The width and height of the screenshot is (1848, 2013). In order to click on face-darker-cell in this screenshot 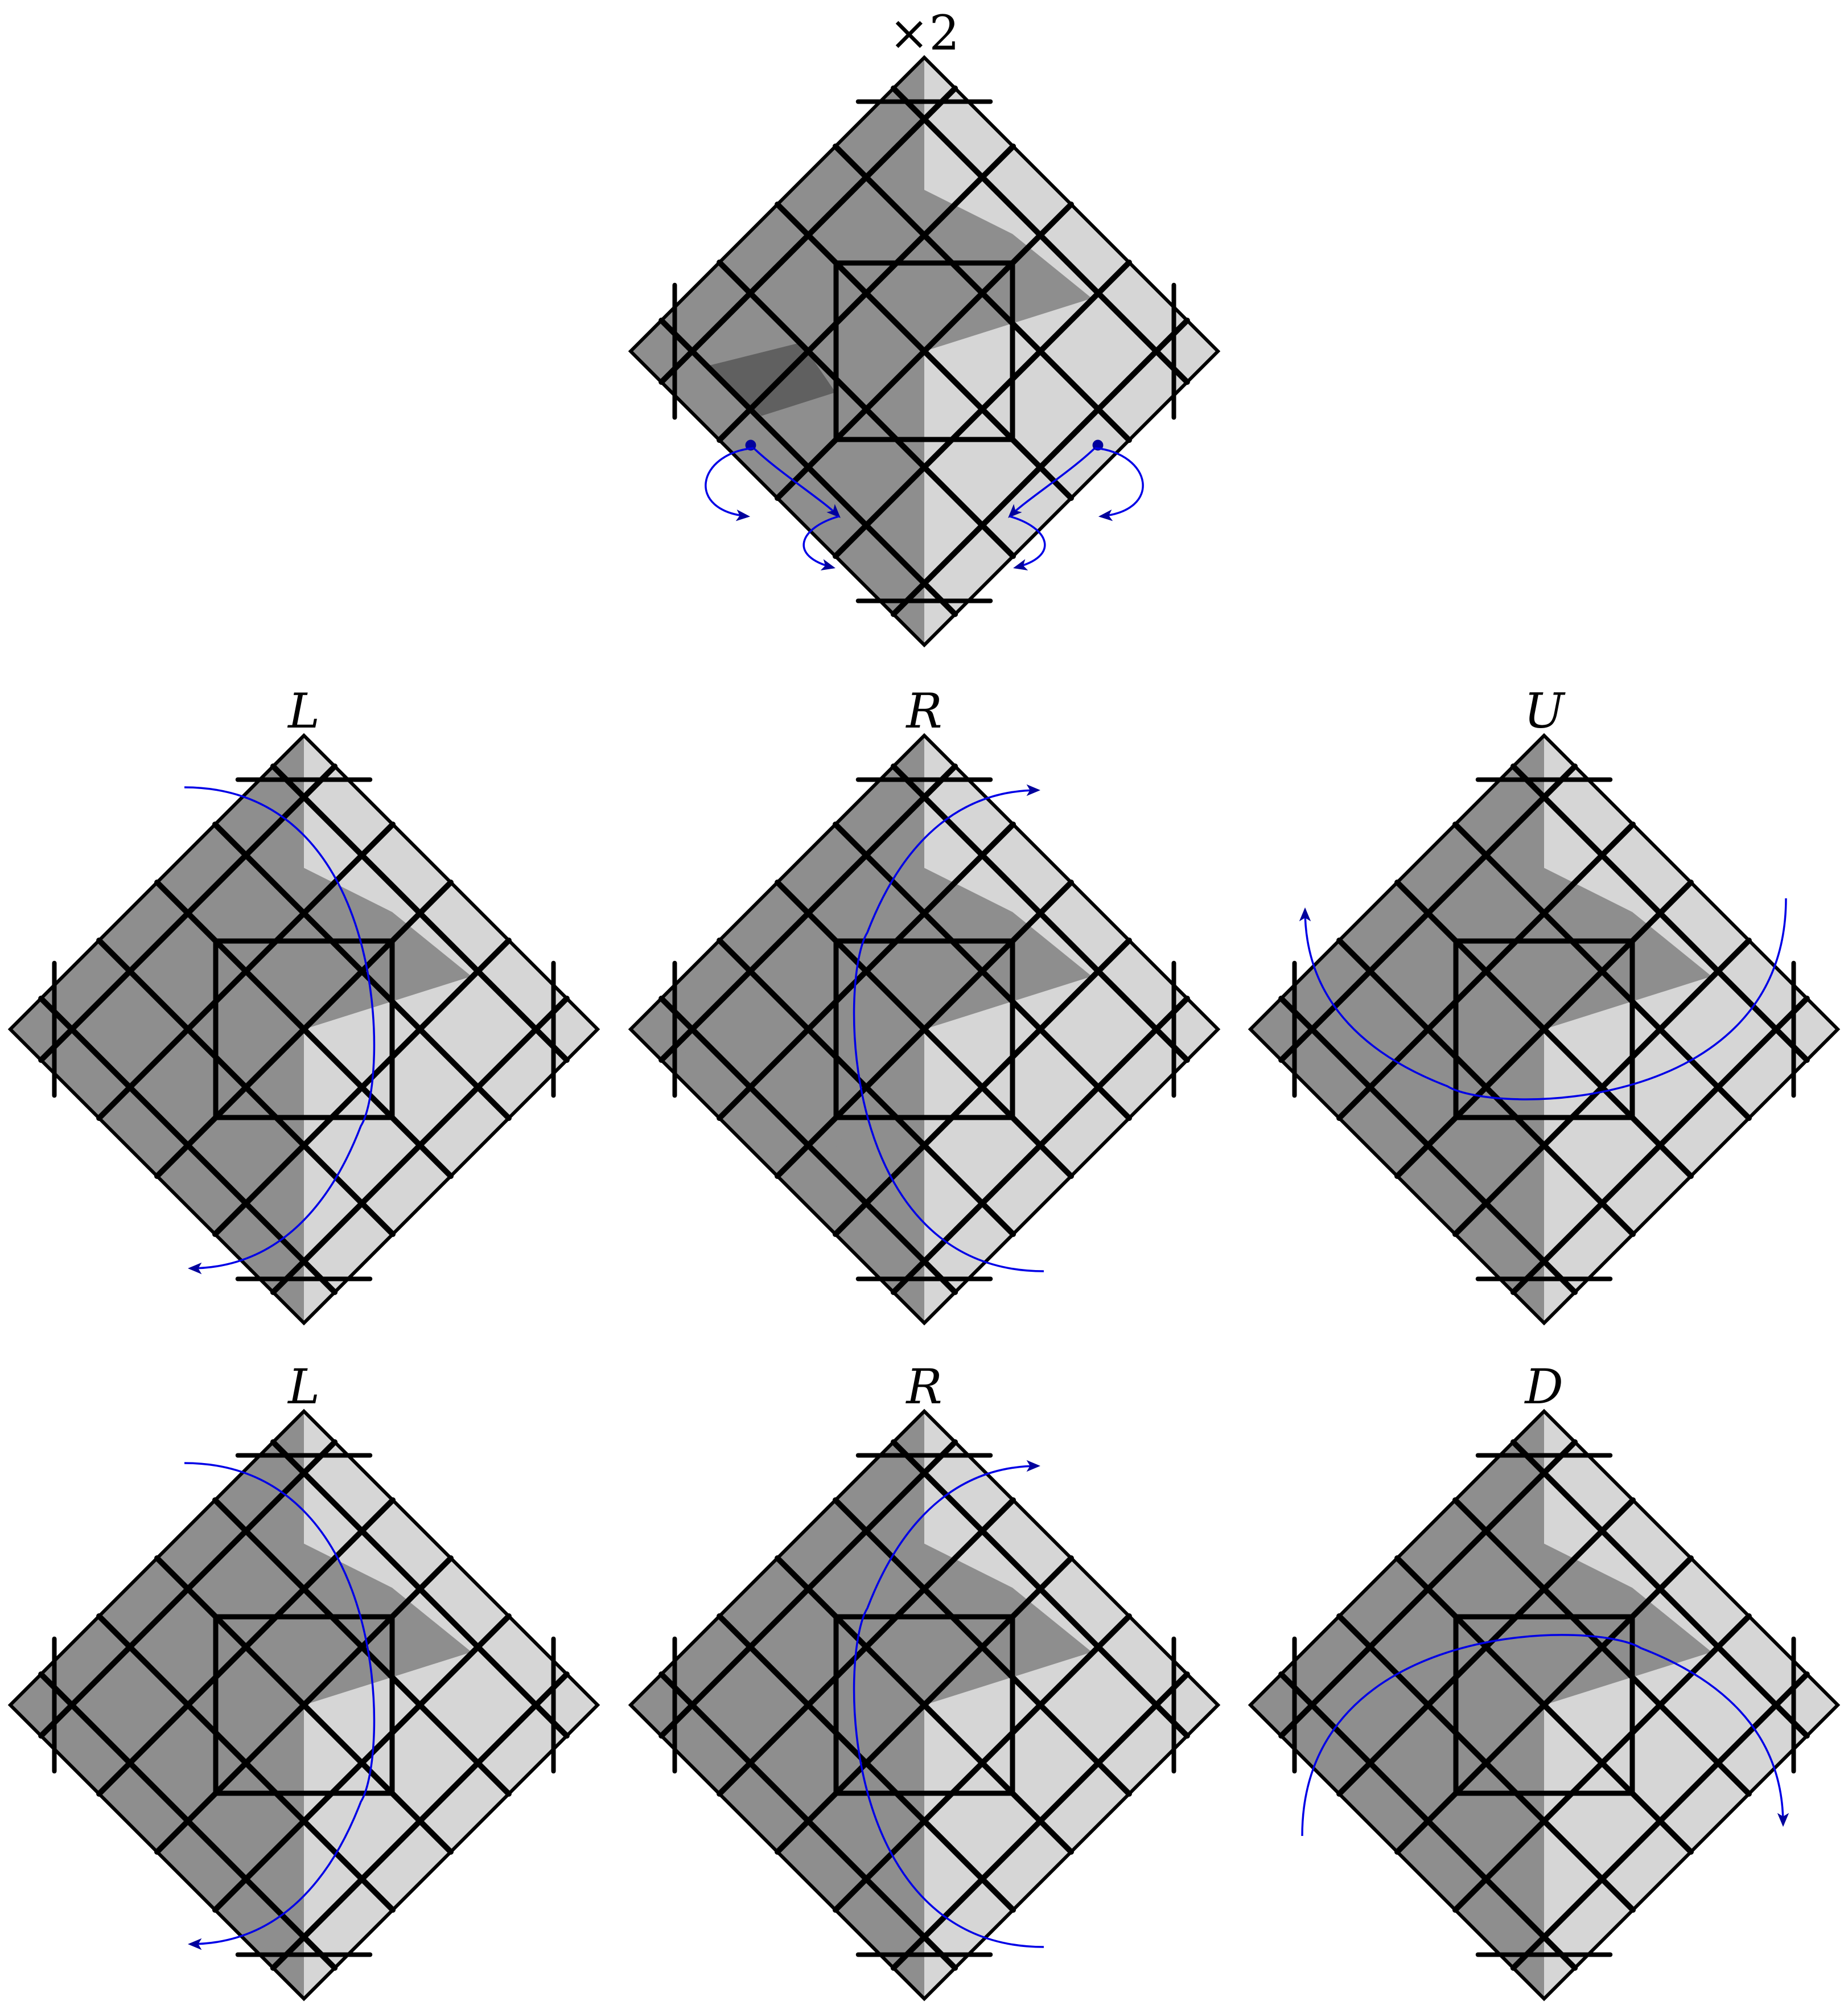, I will do `click(771, 379)`.